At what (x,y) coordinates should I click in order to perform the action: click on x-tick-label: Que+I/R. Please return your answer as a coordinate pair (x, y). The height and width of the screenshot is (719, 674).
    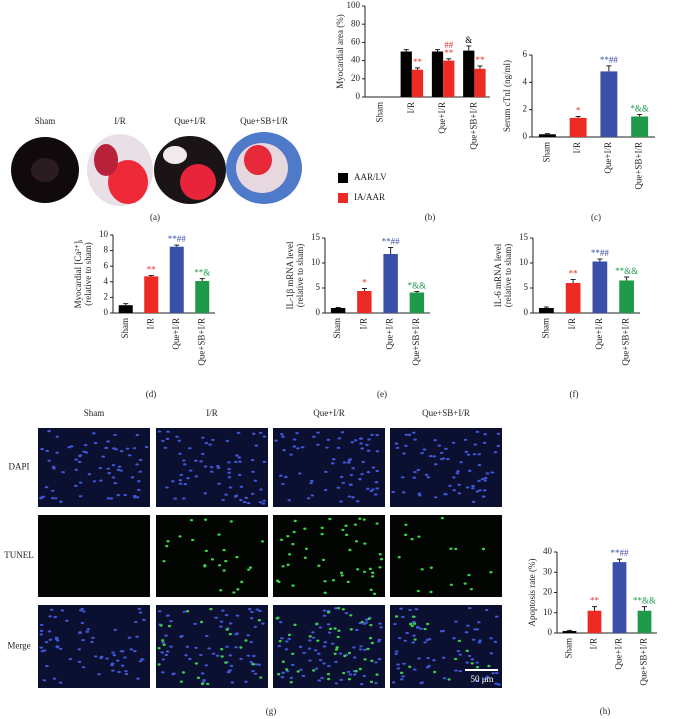
    Looking at the image, I should click on (442, 118).